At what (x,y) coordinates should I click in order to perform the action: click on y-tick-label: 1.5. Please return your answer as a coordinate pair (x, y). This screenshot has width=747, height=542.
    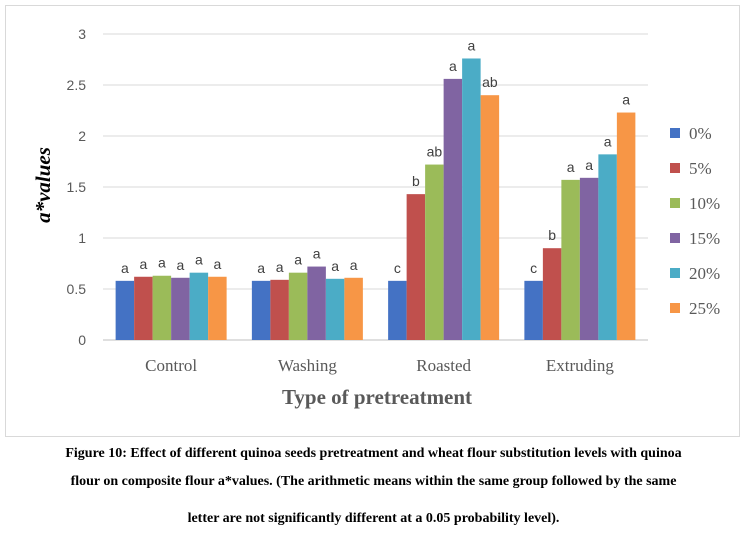
    Looking at the image, I should click on (77, 187).